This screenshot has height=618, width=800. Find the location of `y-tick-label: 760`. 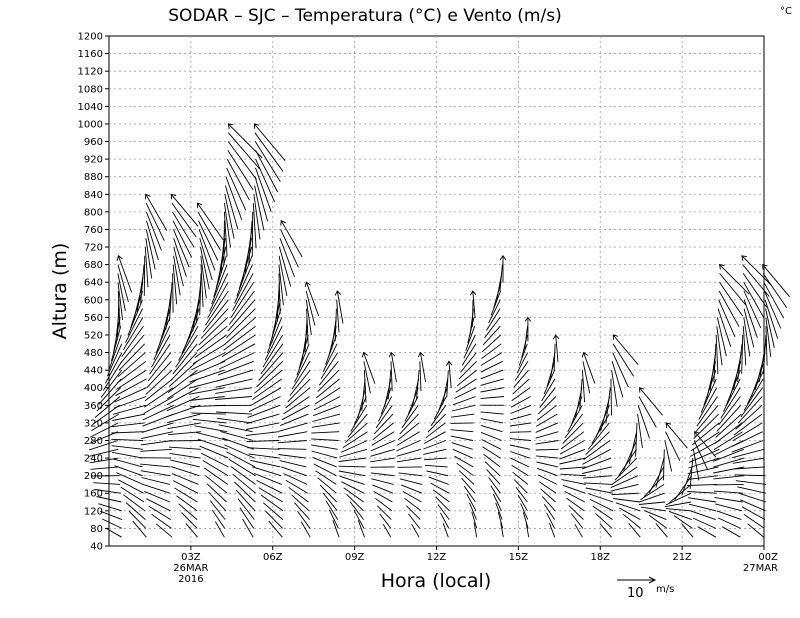

y-tick-label: 760 is located at coordinates (93, 230).